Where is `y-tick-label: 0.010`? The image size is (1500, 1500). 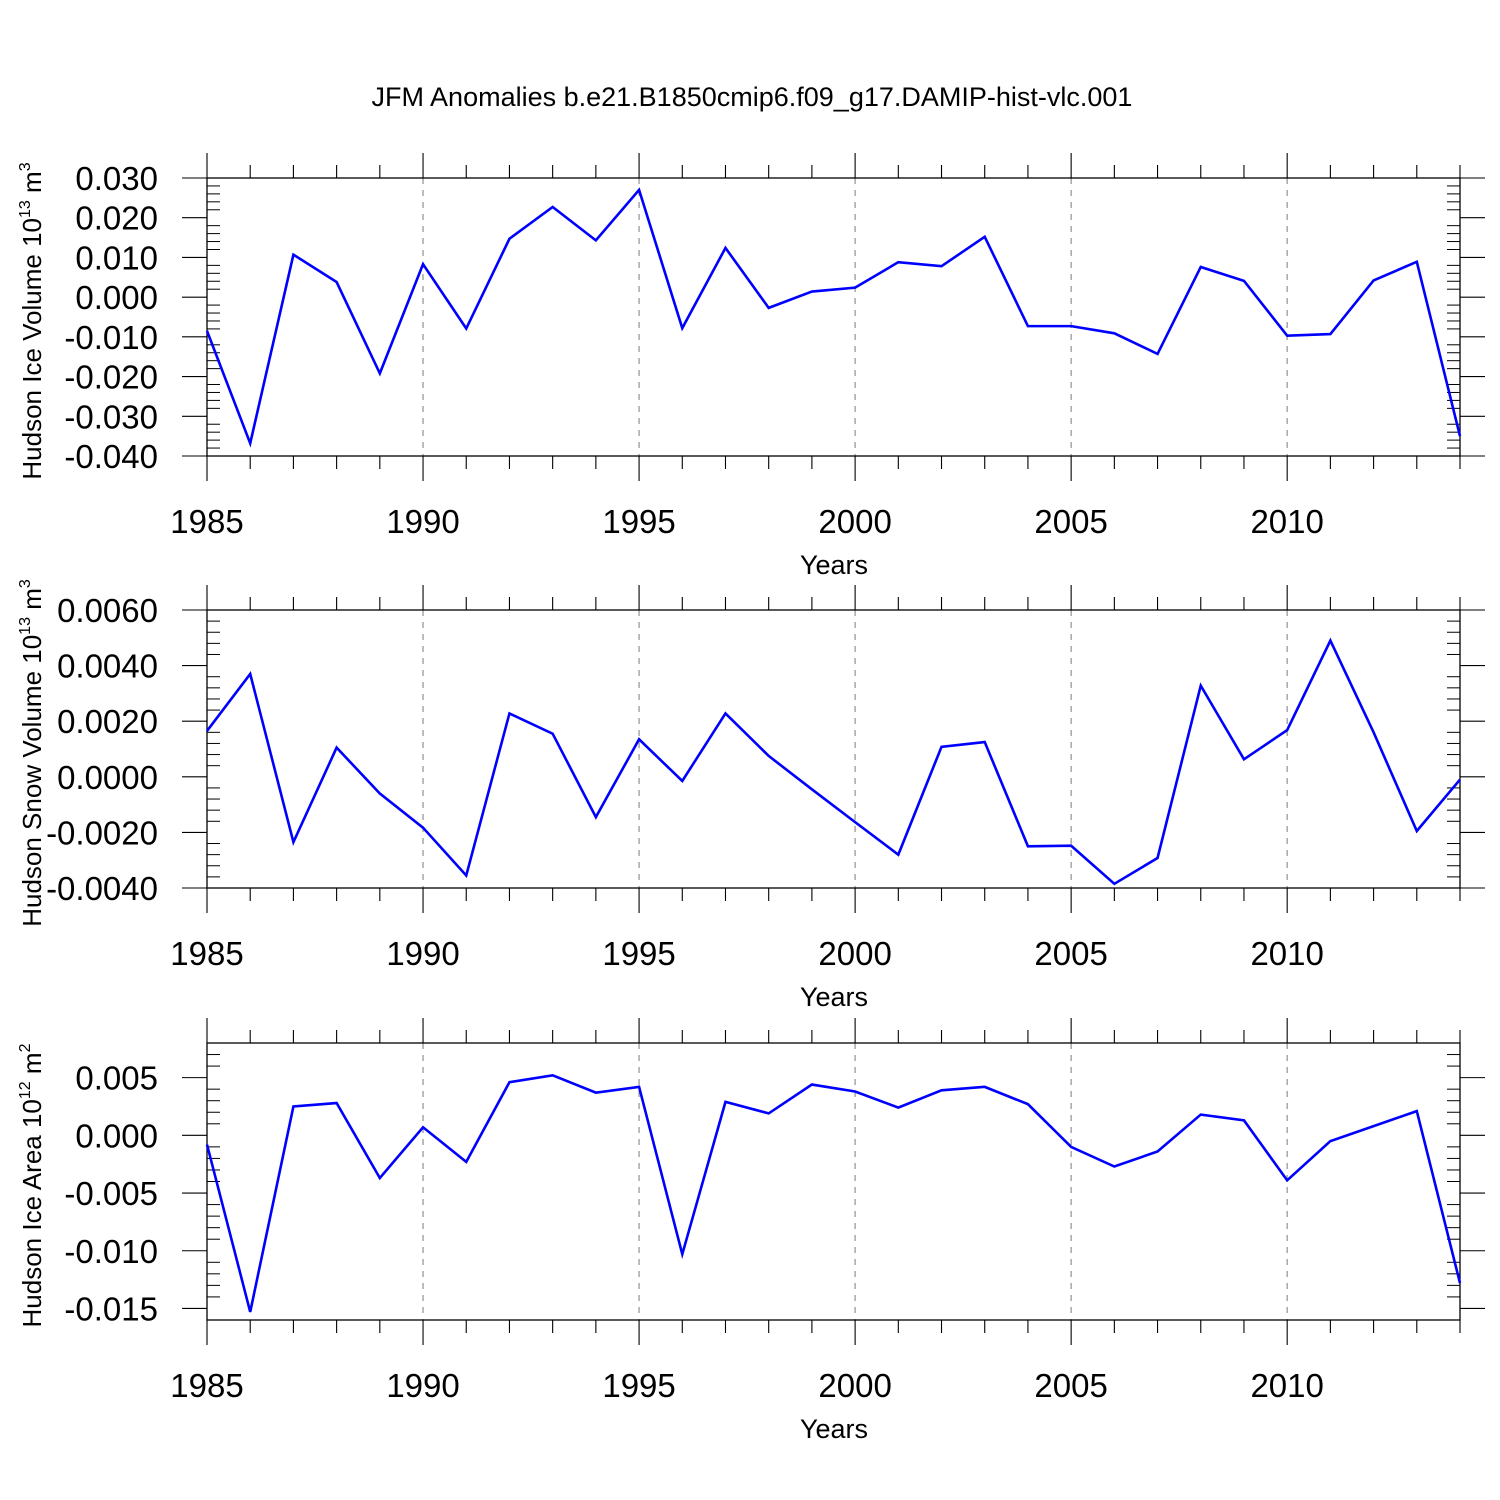
y-tick-label: 0.010 is located at coordinates (116, 257).